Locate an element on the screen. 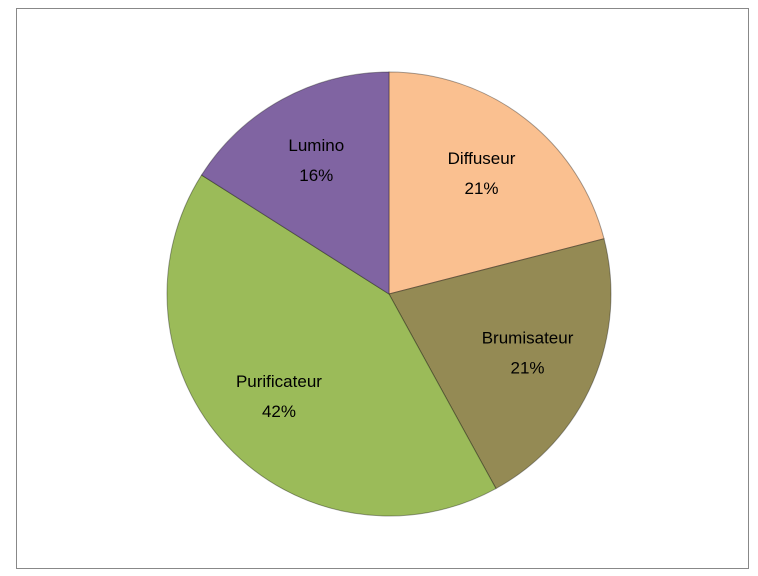 This screenshot has width=758, height=576. slice-label: Purificateur is located at coordinates (279, 381).